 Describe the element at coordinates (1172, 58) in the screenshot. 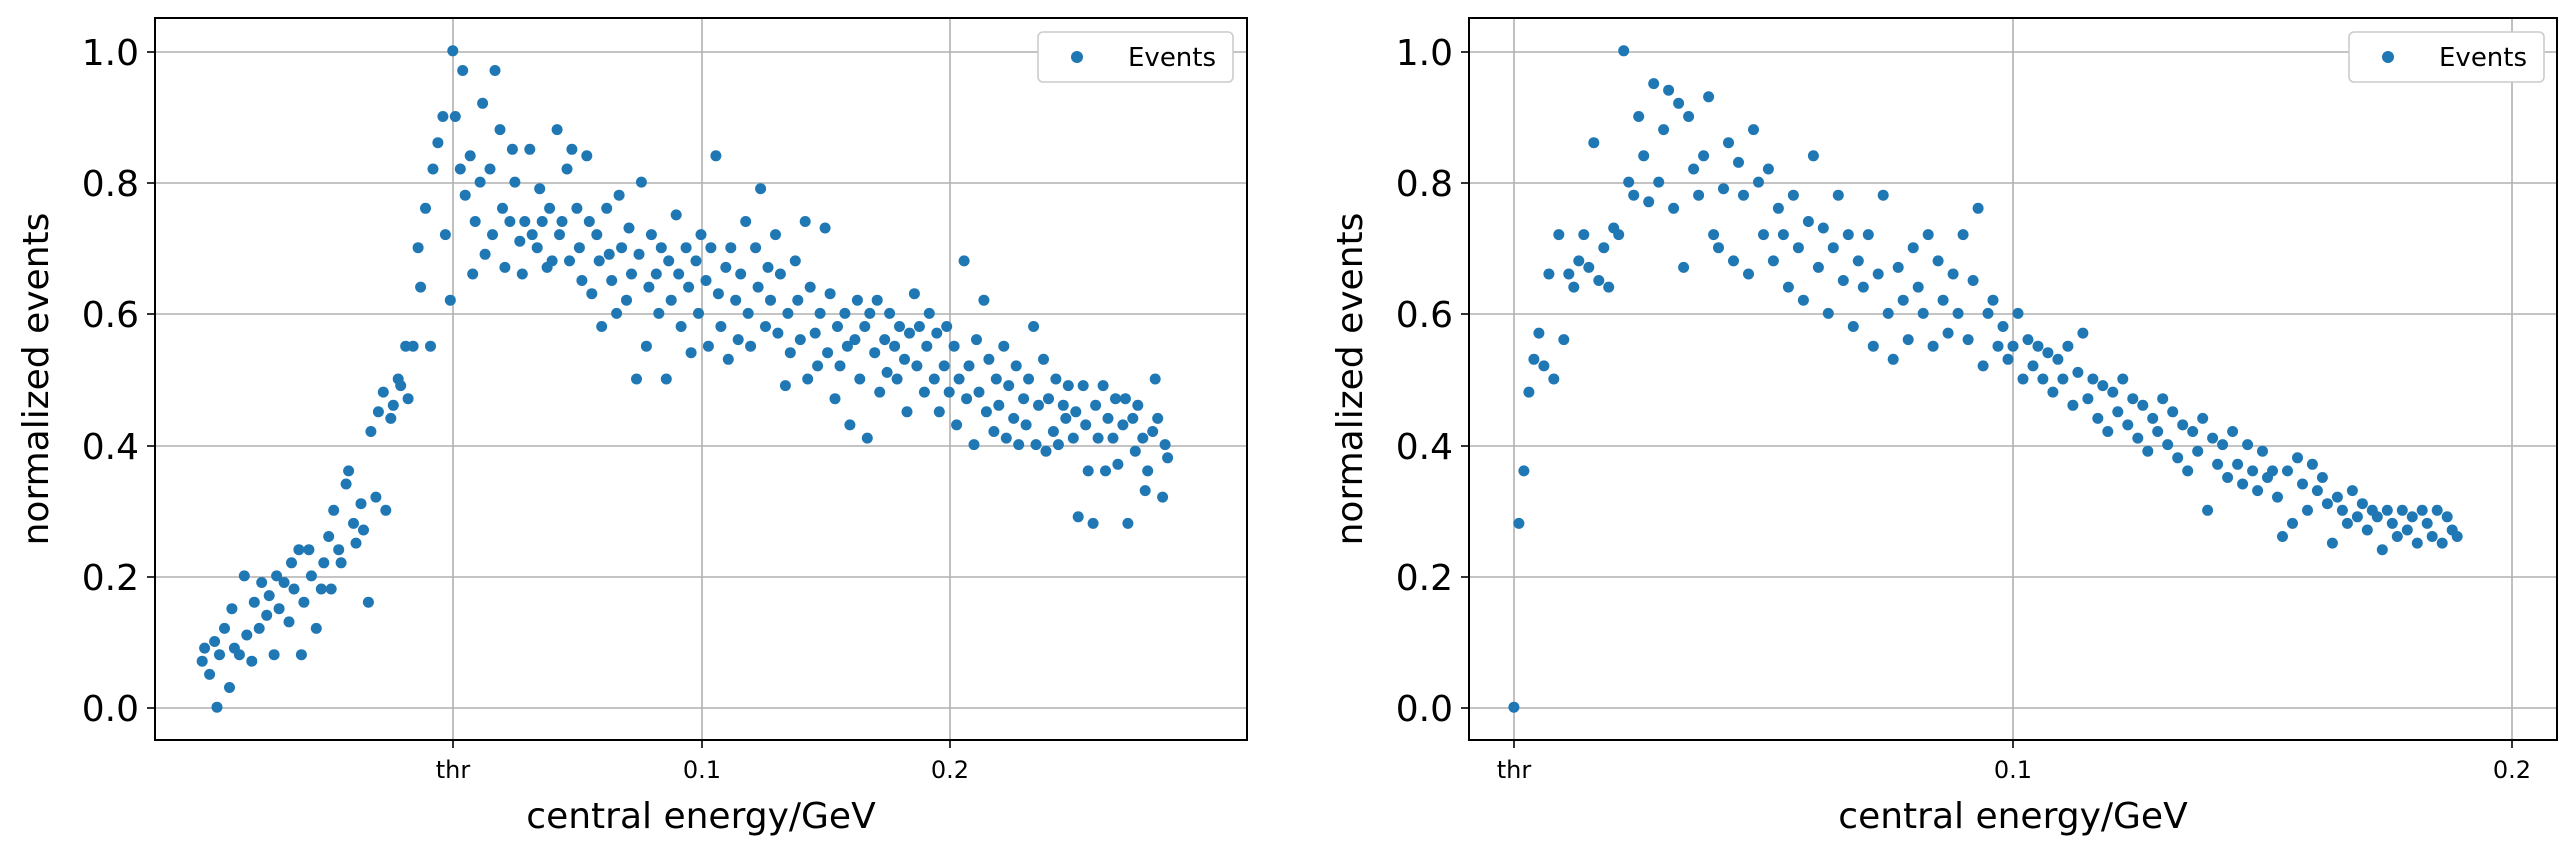

I see `legend-label: Events` at that location.